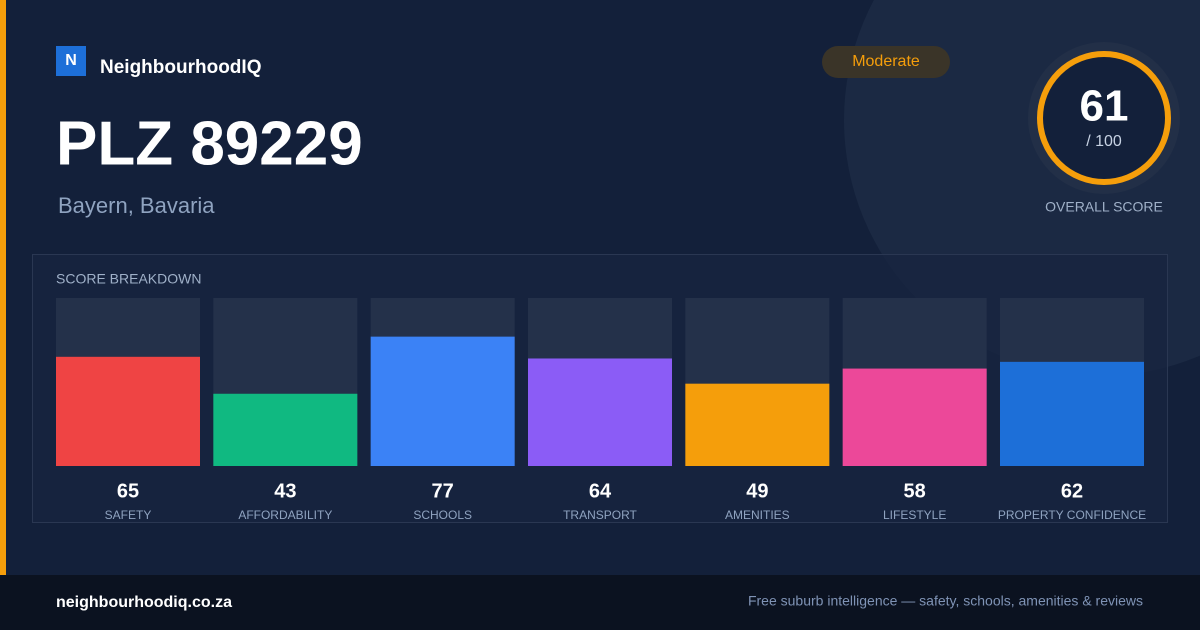 The height and width of the screenshot is (630, 1200). Describe the element at coordinates (285, 515) in the screenshot. I see `category-label: AFFORDABILITY` at that location.